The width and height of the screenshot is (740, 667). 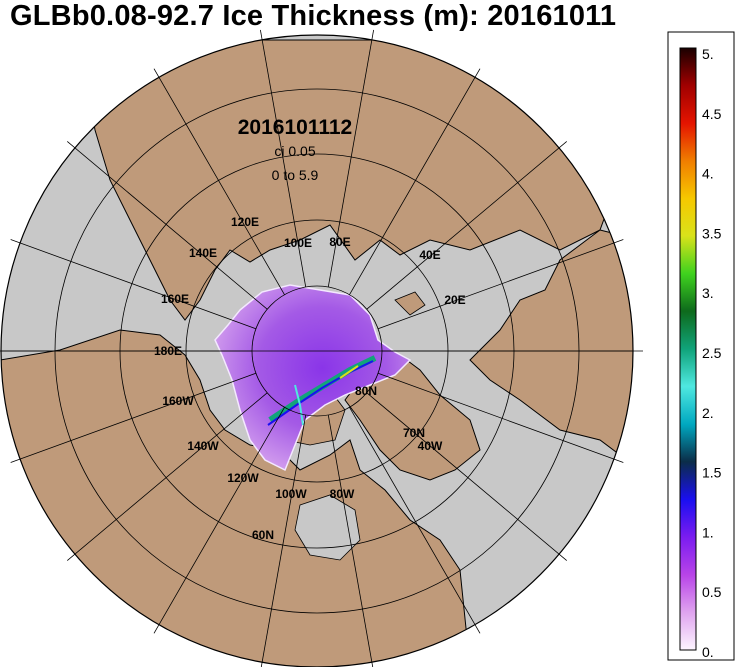 What do you see at coordinates (712, 114) in the screenshot?
I see `colorbar-tick-label: 4.5` at bounding box center [712, 114].